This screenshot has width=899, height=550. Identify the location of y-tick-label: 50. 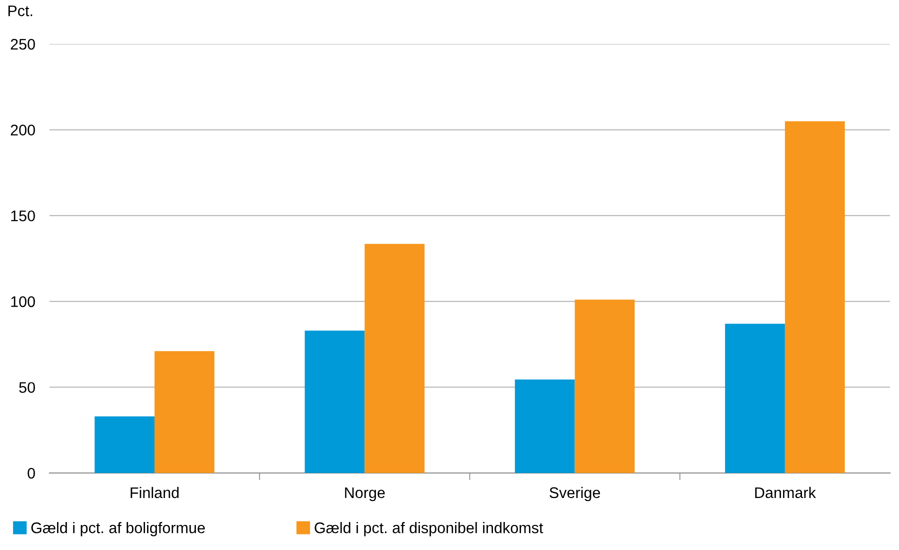
(27, 387).